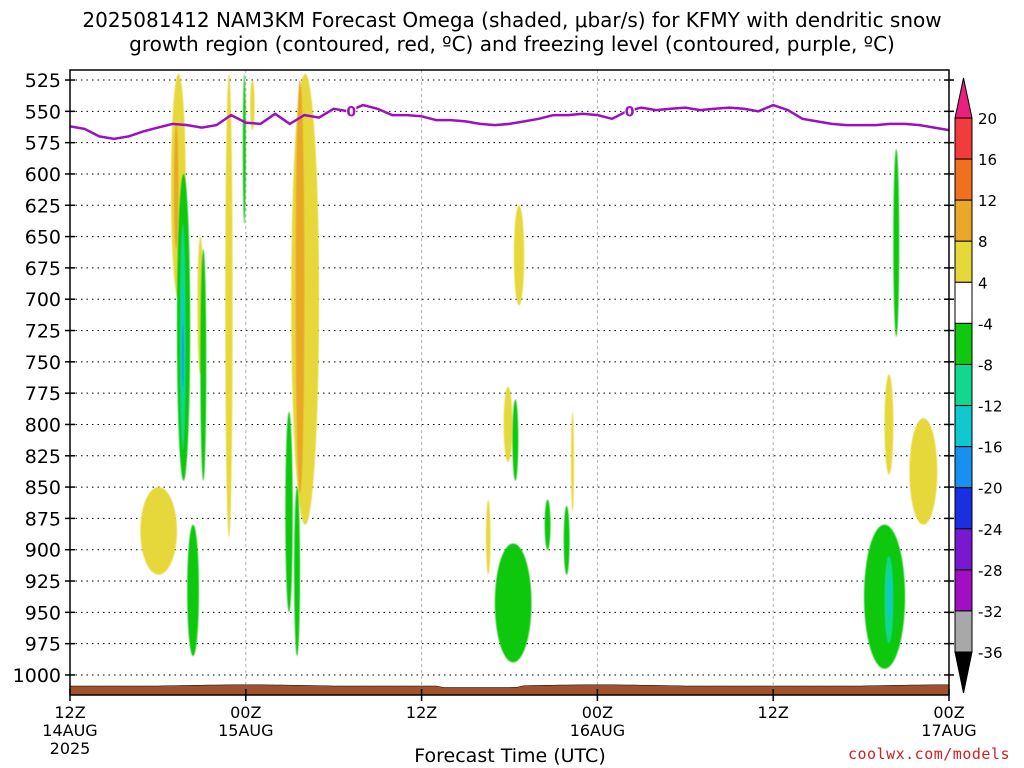 This screenshot has width=1024, height=768. I want to click on y-tick-label: 575, so click(43, 144).